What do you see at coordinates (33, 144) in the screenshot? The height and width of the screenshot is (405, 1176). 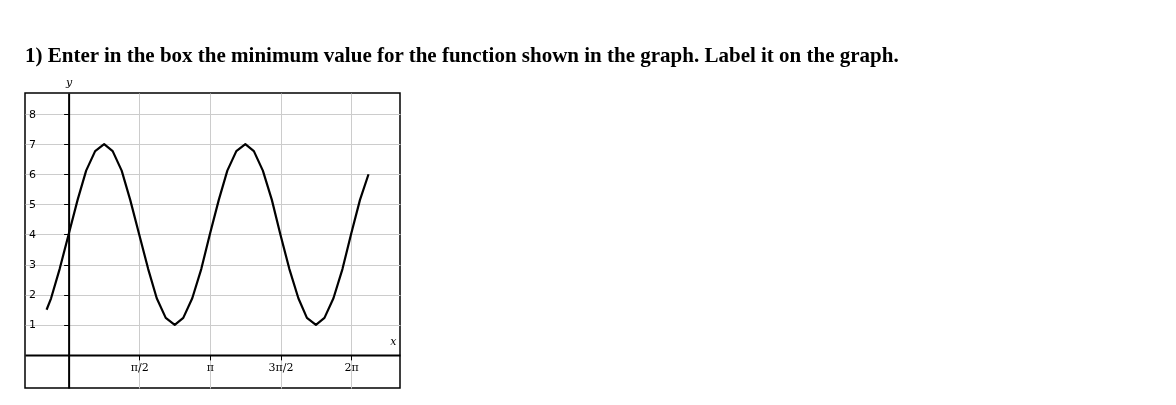 I see `y-tick-label: 7` at bounding box center [33, 144].